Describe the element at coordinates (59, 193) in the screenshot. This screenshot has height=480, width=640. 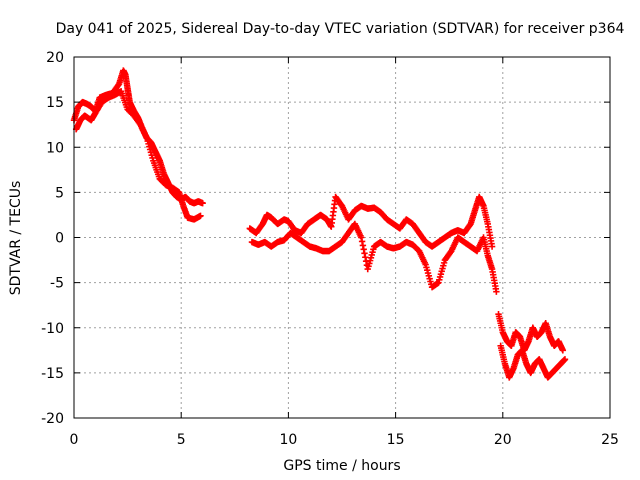
I see `y-tick-label: 5` at that location.